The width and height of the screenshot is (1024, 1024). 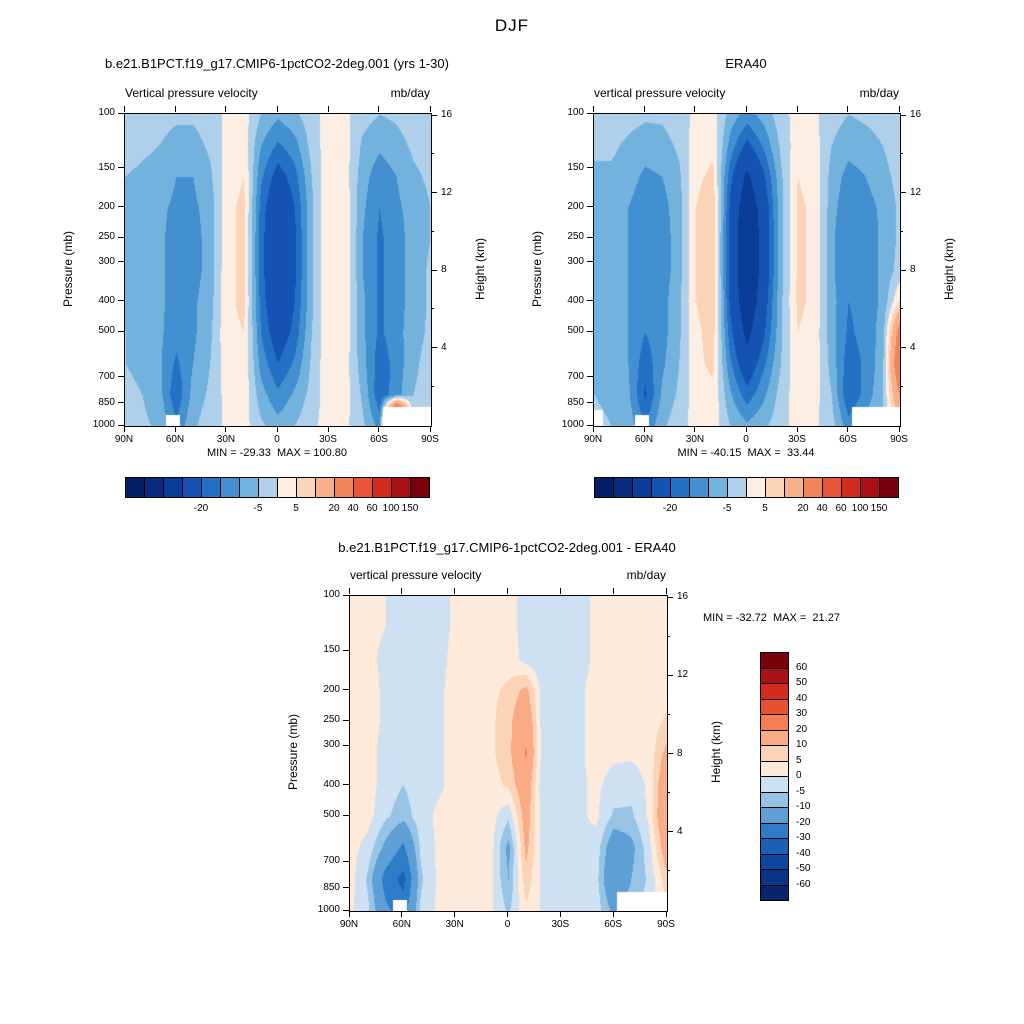 I want to click on subtitle-units-diff: mb/day, so click(x=646, y=575).